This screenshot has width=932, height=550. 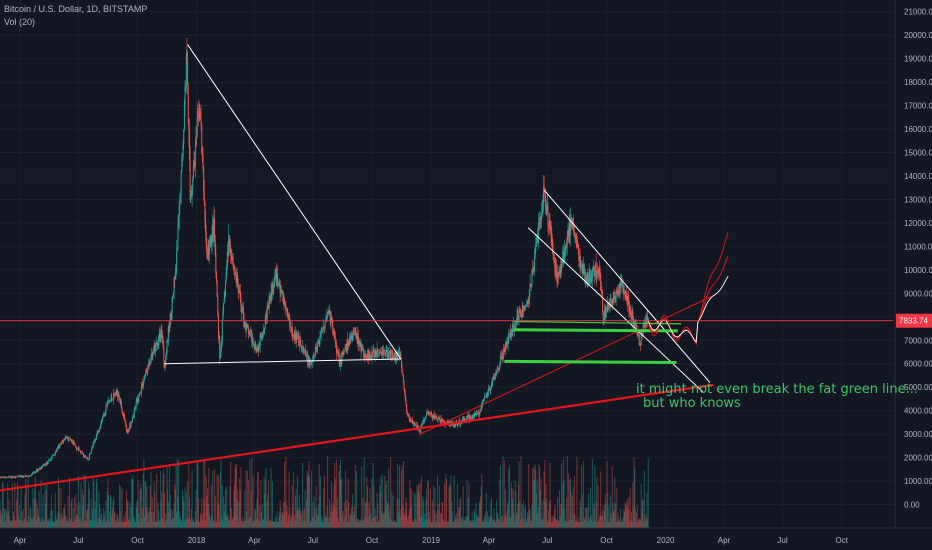 I want to click on time-tick-label: Apr, so click(x=254, y=540).